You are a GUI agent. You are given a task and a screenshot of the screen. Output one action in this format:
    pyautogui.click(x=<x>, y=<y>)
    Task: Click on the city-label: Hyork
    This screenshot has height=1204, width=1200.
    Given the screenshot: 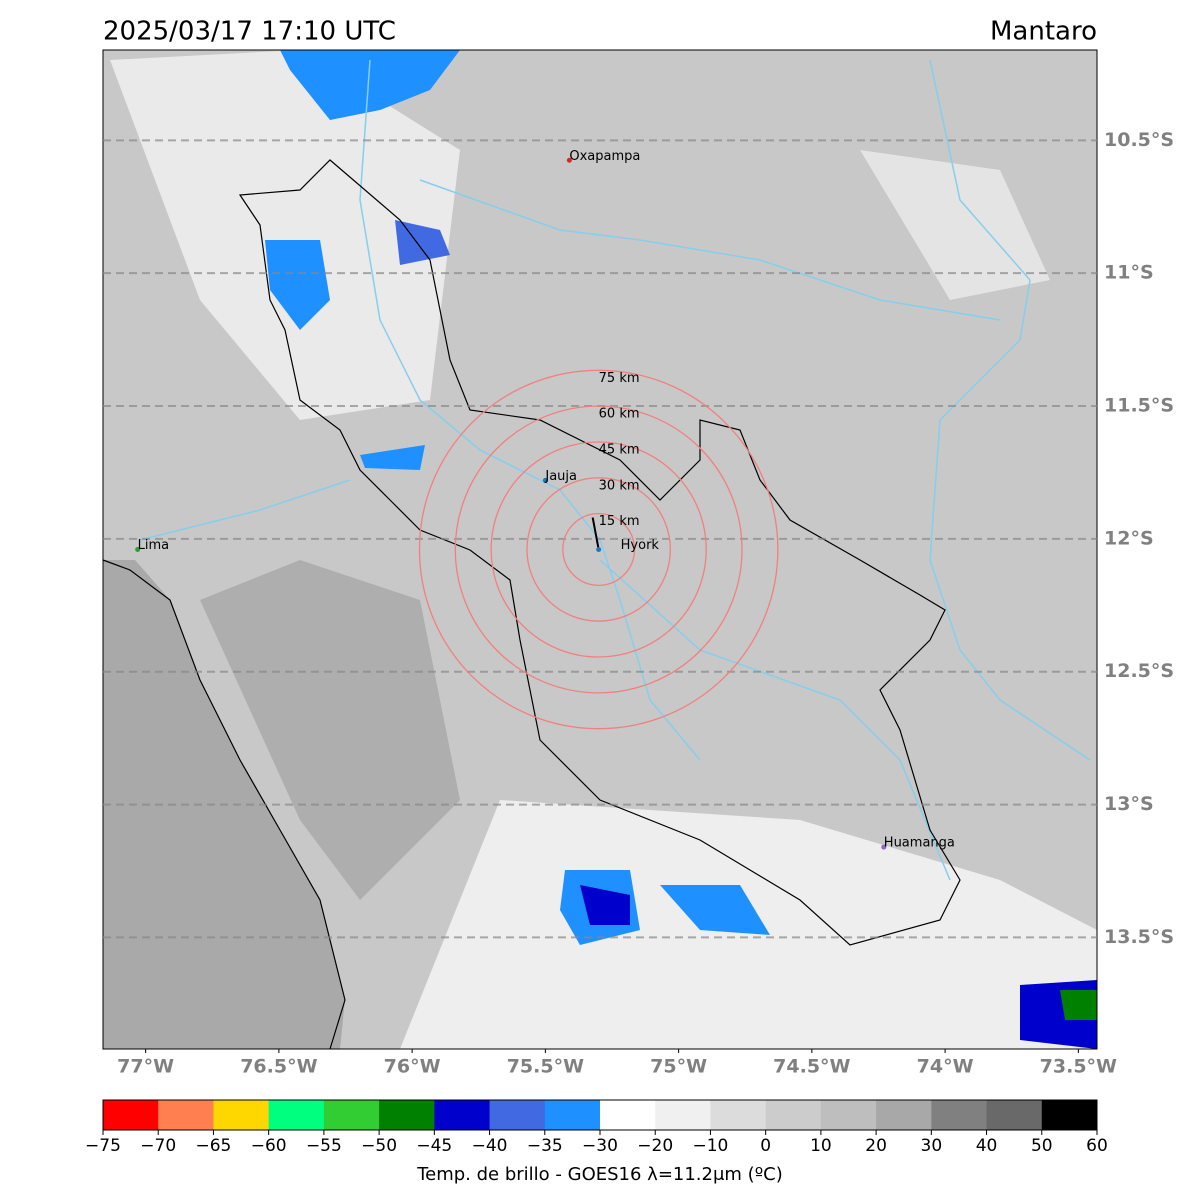 What is the action you would take?
    pyautogui.click(x=640, y=545)
    